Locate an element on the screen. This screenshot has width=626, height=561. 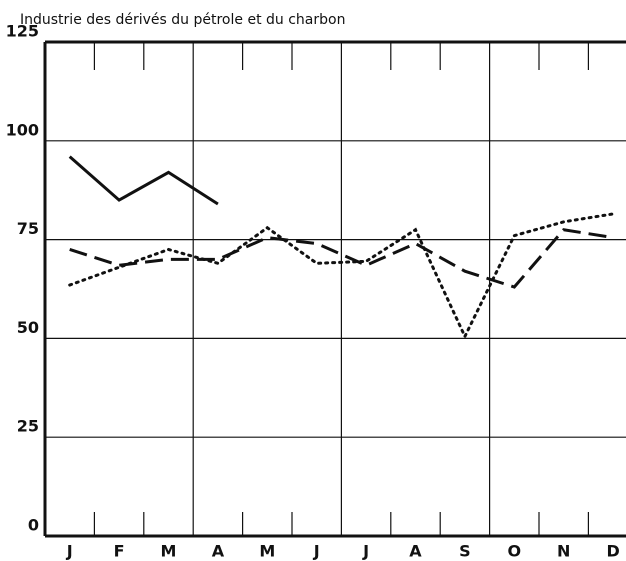
x-tick-label: S is located at coordinates (465, 551).